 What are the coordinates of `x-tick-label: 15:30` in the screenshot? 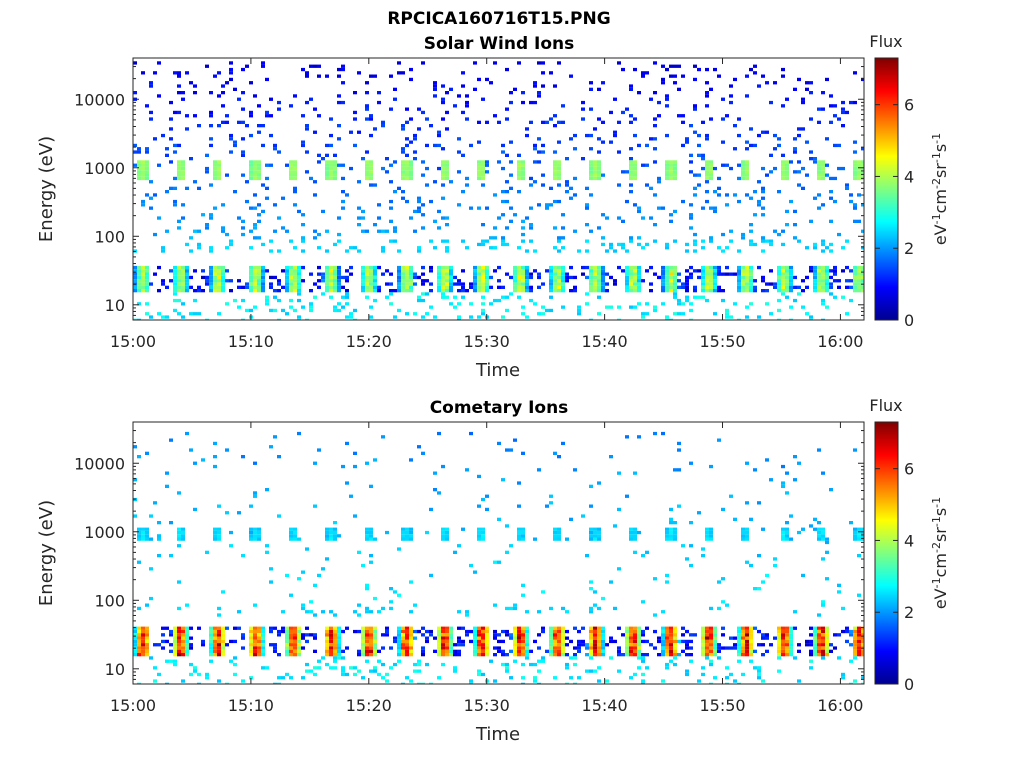 It's located at (487, 705).